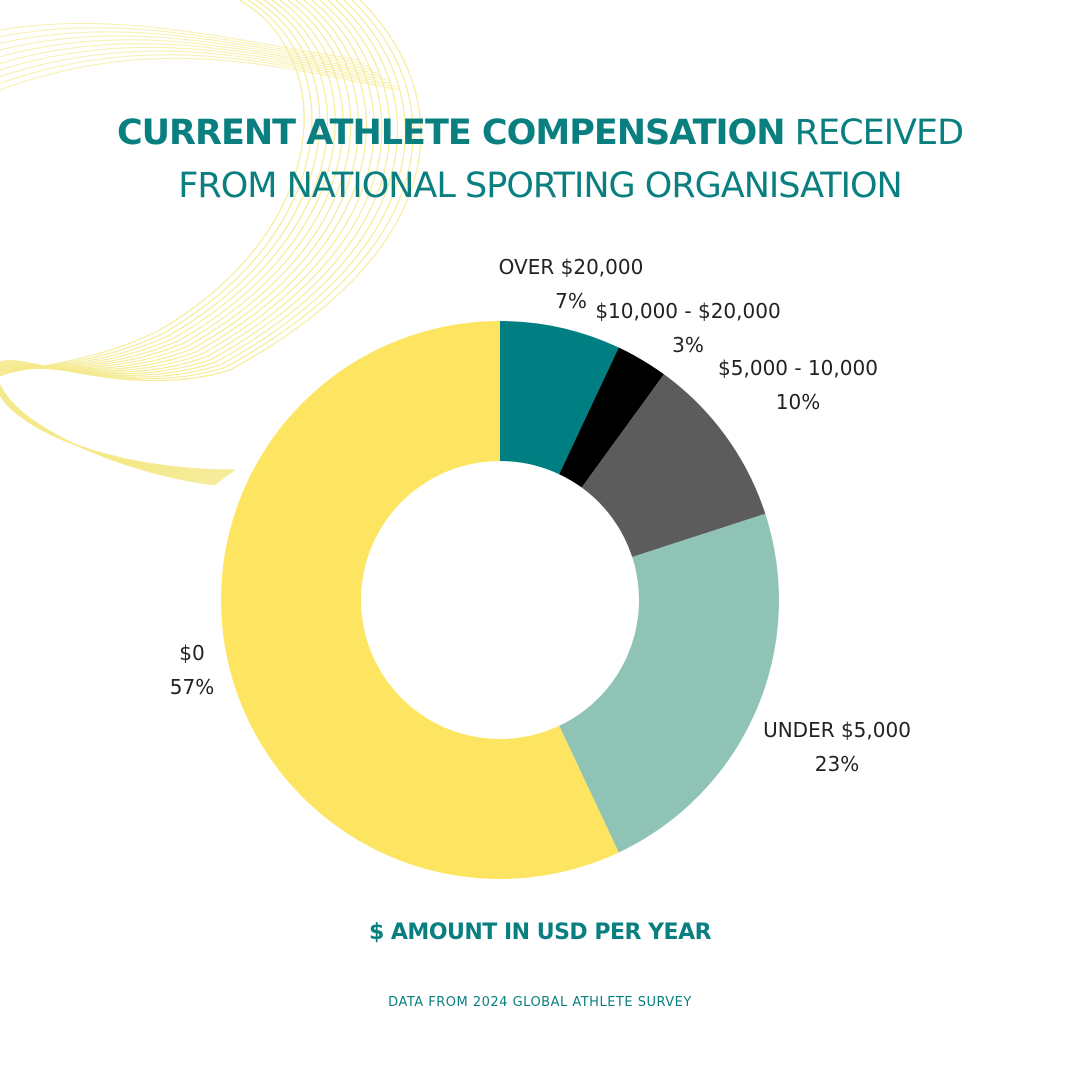 This screenshot has height=1080, width=1080. Describe the element at coordinates (192, 653) in the screenshot. I see `slice-label-name: $0` at that location.